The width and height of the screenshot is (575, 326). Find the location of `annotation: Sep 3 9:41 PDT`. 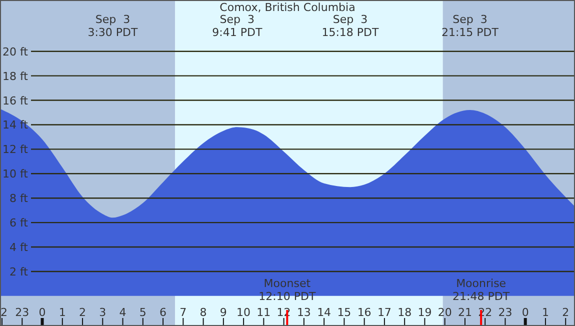

annotation: Sep 3 9:41 PDT is located at coordinates (237, 26).